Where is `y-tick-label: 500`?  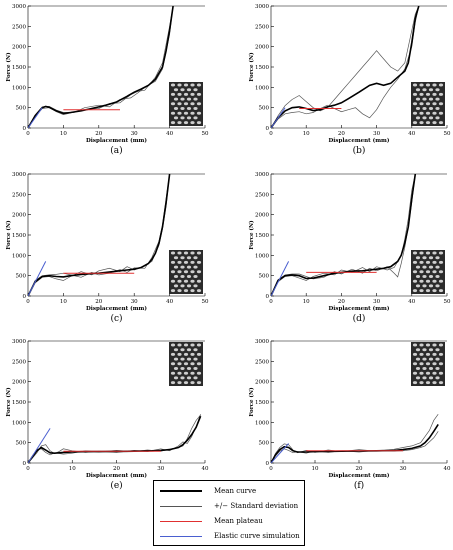
y-tick-label: 500 is located at coordinates (264, 277).